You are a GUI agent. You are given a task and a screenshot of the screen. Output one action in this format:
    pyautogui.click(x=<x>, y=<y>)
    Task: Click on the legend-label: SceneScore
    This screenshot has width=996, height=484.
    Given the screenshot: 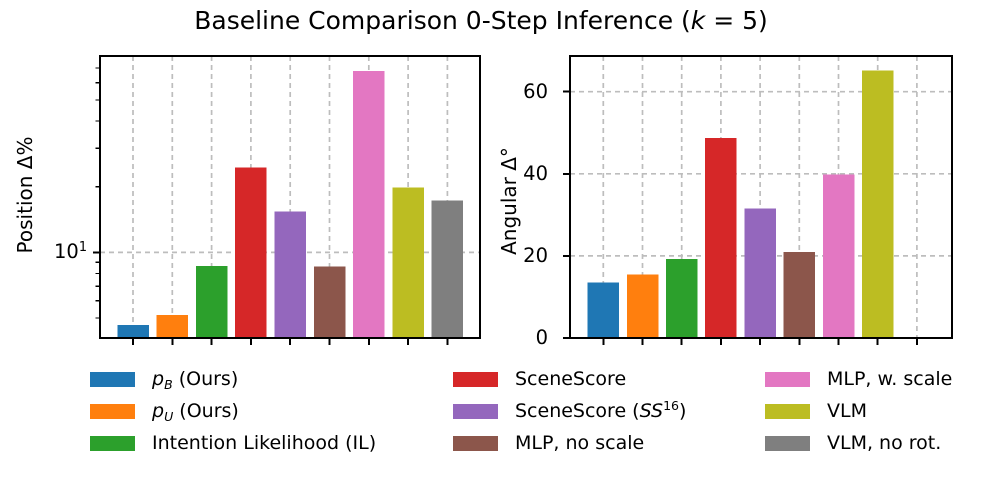 What is the action you would take?
    pyautogui.click(x=570, y=379)
    